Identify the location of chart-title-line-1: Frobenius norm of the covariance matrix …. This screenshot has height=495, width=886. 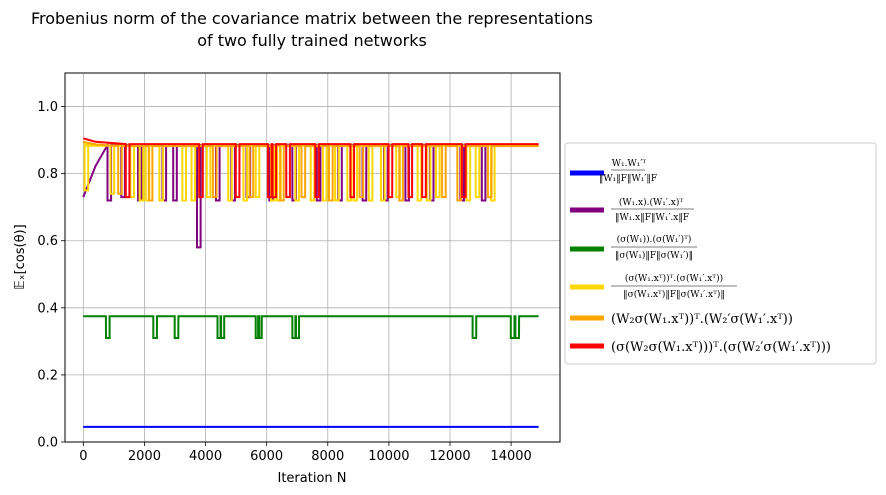
(312, 18).